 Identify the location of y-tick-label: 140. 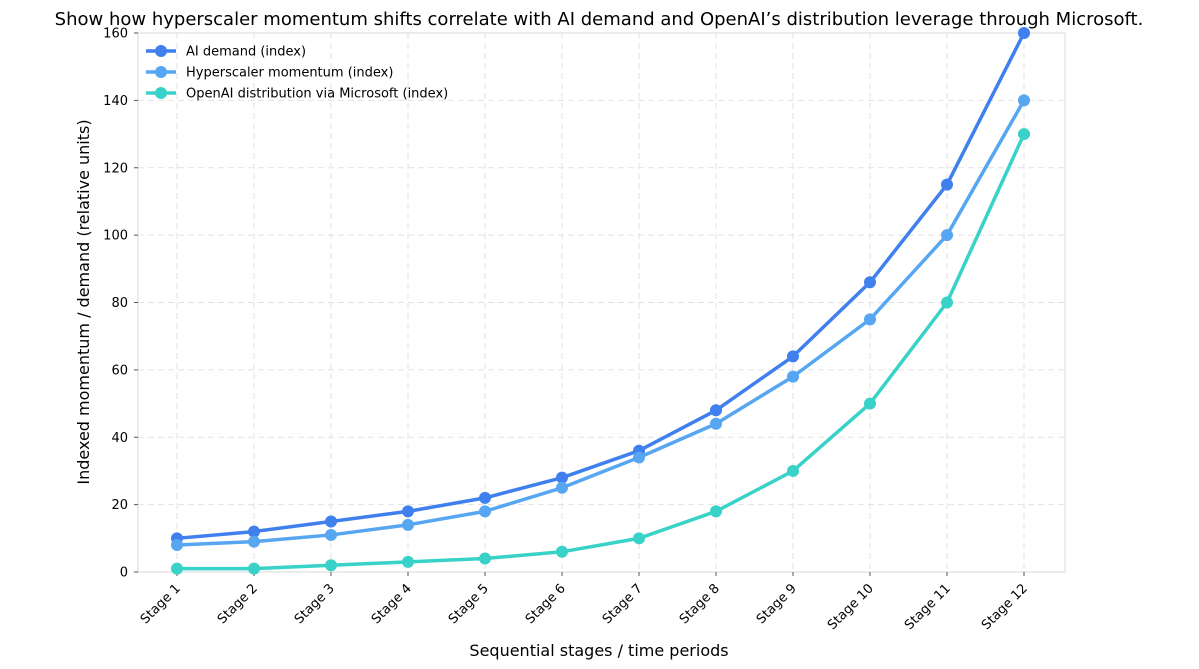
(115, 101).